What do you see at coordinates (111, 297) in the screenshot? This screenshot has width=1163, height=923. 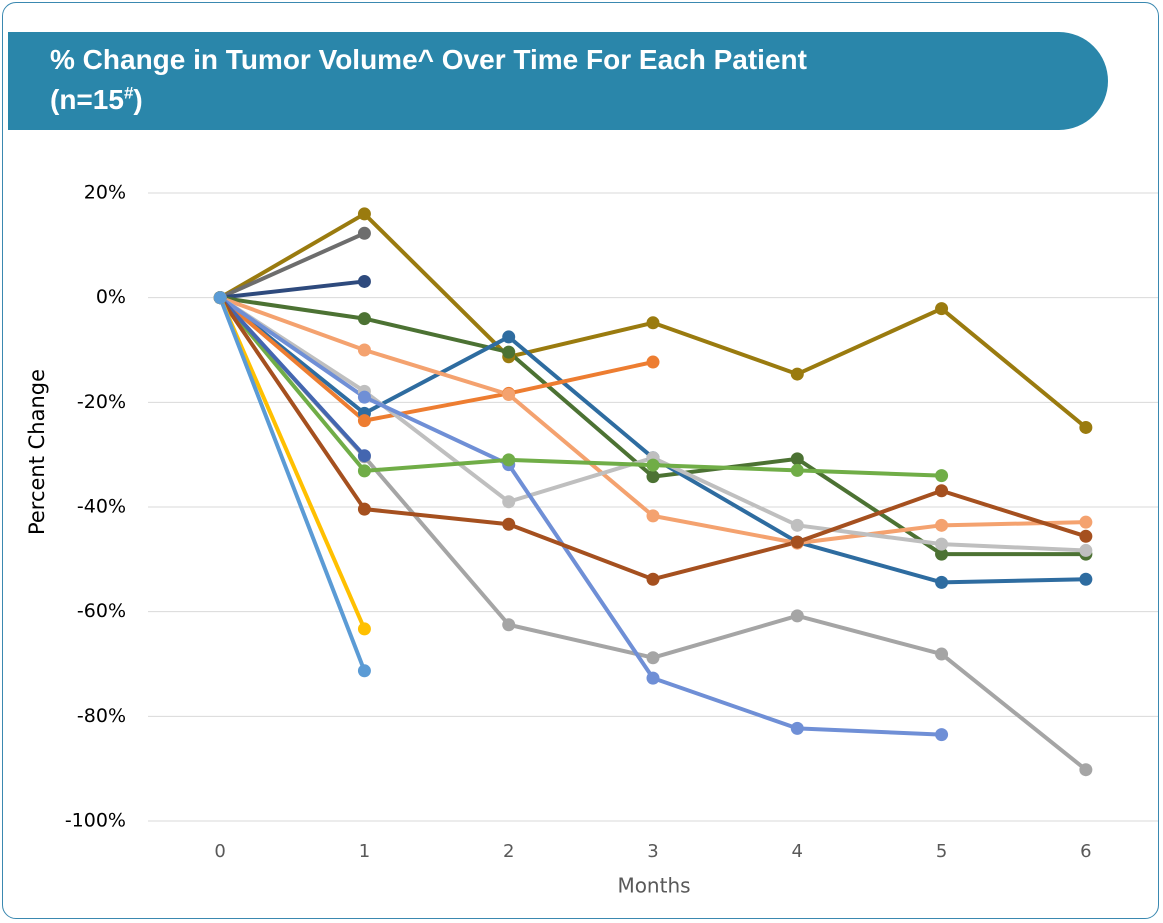 I see `y-tick-label: 0%` at bounding box center [111, 297].